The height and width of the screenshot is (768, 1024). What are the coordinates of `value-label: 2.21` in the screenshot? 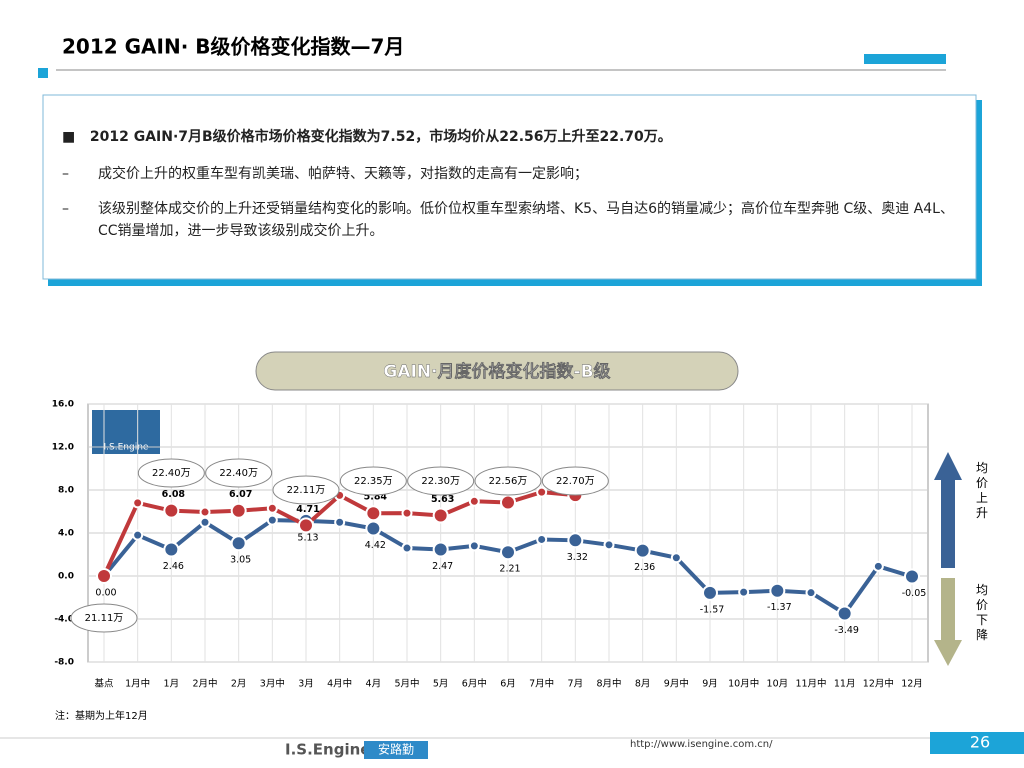 It's located at (509, 569).